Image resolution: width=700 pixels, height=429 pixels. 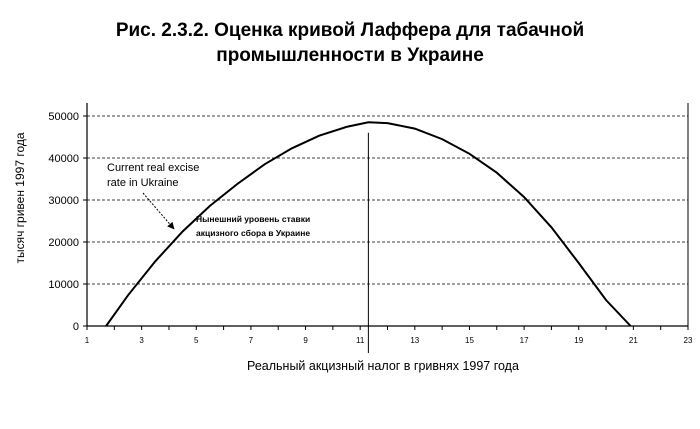 What do you see at coordinates (87, 340) in the screenshot?
I see `x-tick-label: 1` at bounding box center [87, 340].